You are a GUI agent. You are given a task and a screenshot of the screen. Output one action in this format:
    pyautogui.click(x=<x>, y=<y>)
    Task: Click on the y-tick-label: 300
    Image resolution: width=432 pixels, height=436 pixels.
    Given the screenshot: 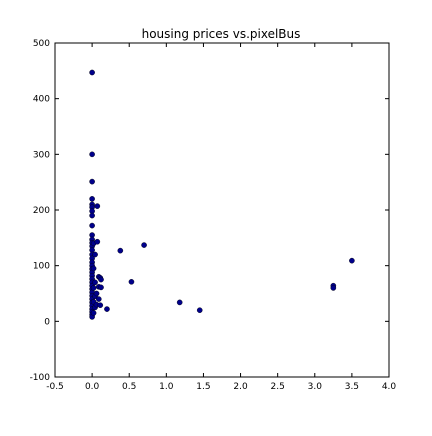 What is the action you would take?
    pyautogui.click(x=41, y=155)
    